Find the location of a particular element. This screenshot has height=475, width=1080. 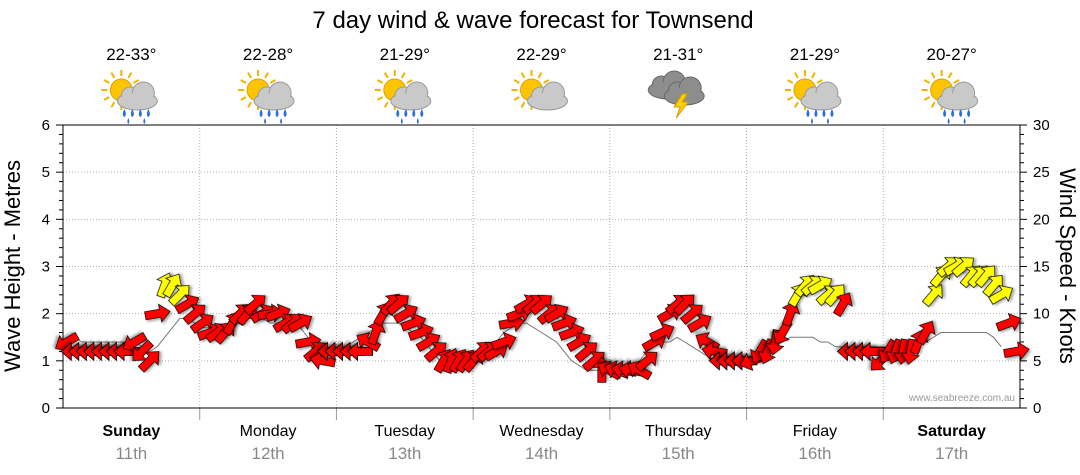

day-temperature: 20-27° is located at coordinates (952, 54).